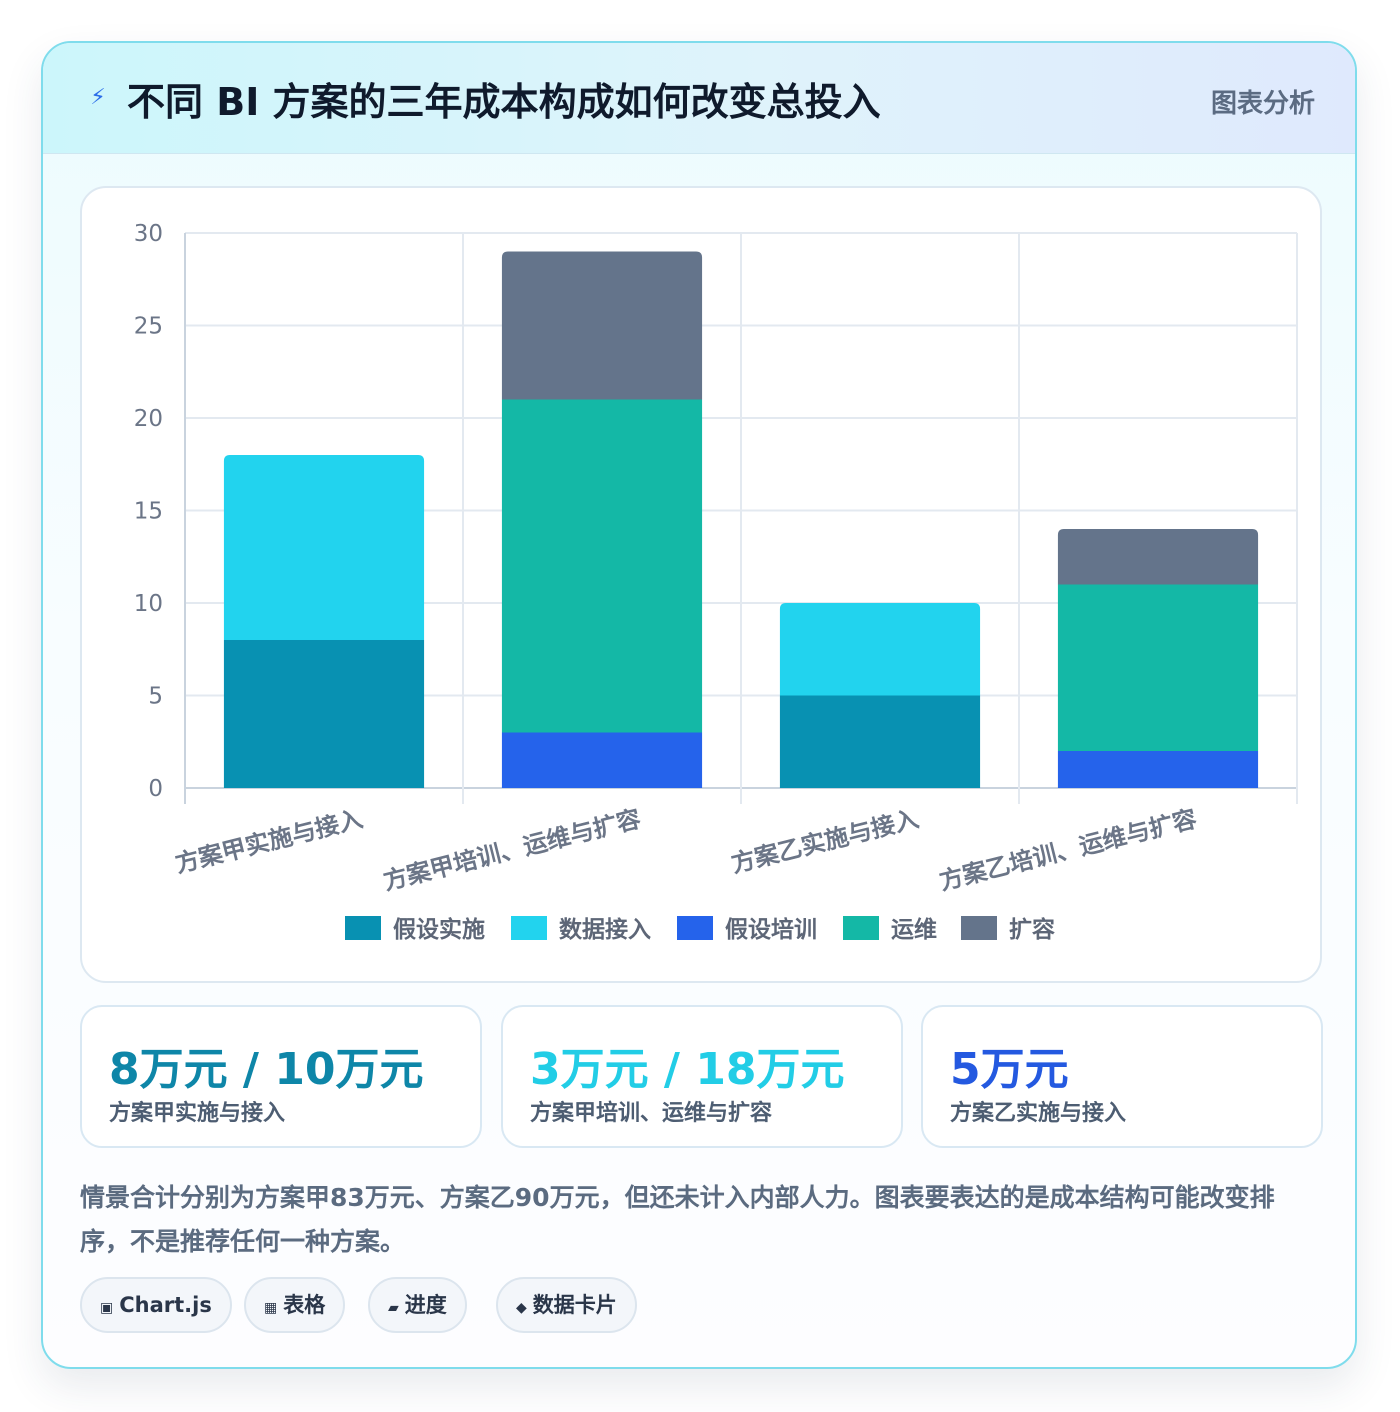 This screenshot has width=1400, height=1412. I want to click on x-tick-label: 方案甲实施与接入, so click(268, 842).